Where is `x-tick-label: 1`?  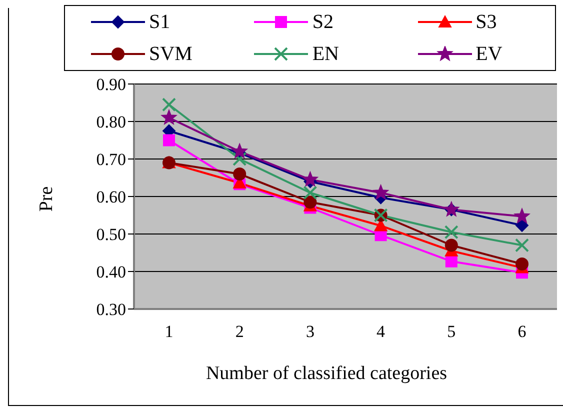 x-tick-label: 1 is located at coordinates (169, 332).